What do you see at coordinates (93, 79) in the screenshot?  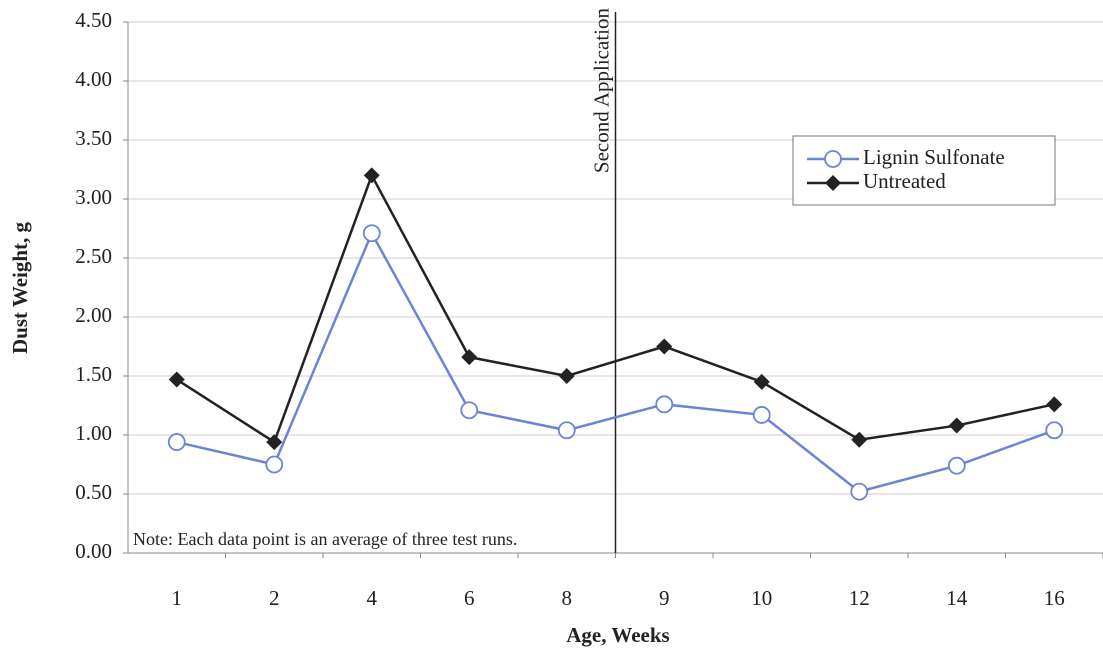 I see `y-tick-label: 4.00` at bounding box center [93, 79].